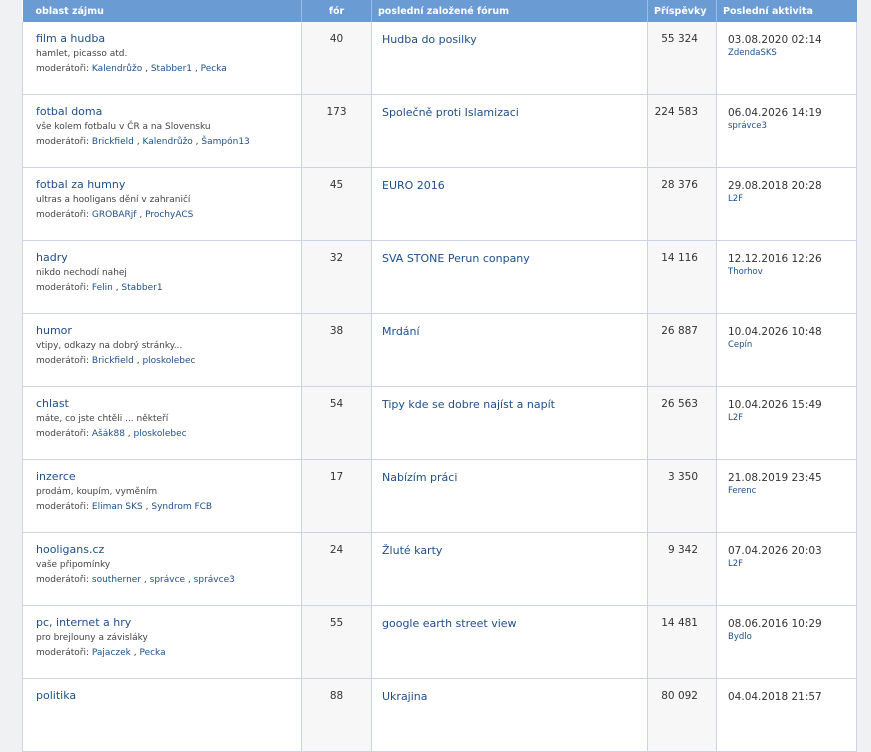  Describe the element at coordinates (116, 580) in the screenshot. I see `moderator-link: southerner` at that location.